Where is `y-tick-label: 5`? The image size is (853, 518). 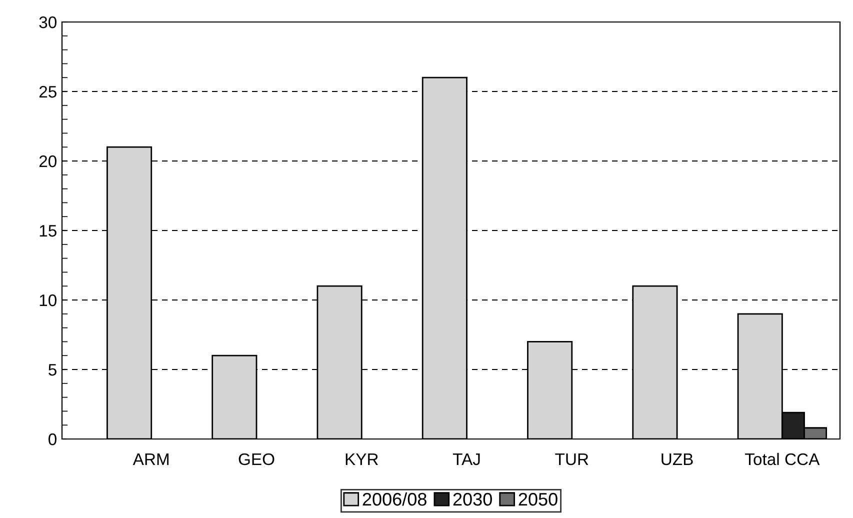 y-tick-label: 5 is located at coordinates (52, 370).